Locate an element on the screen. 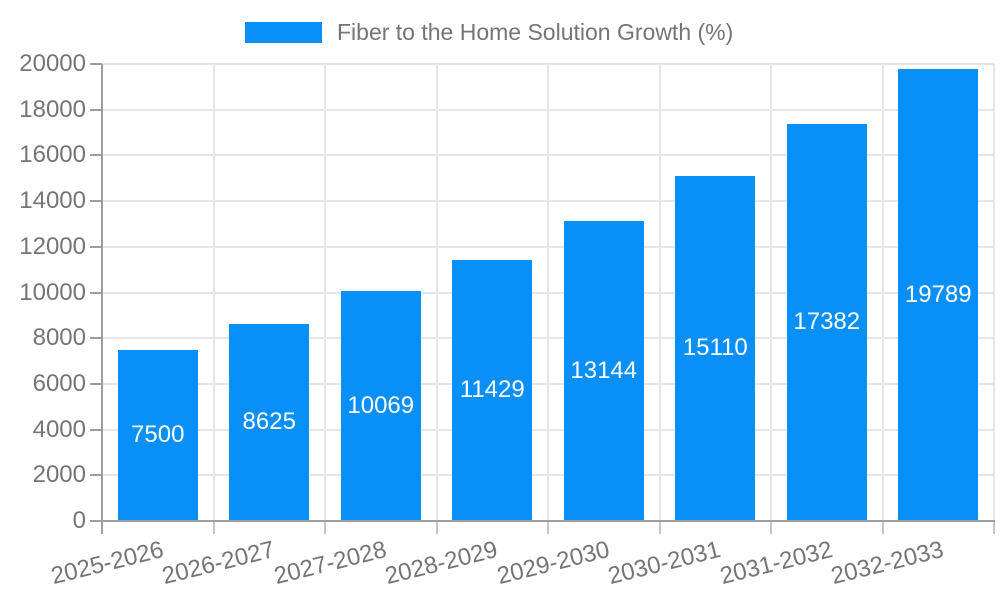 The width and height of the screenshot is (1000, 600). bar-value-label: 11429 is located at coordinates (492, 390).